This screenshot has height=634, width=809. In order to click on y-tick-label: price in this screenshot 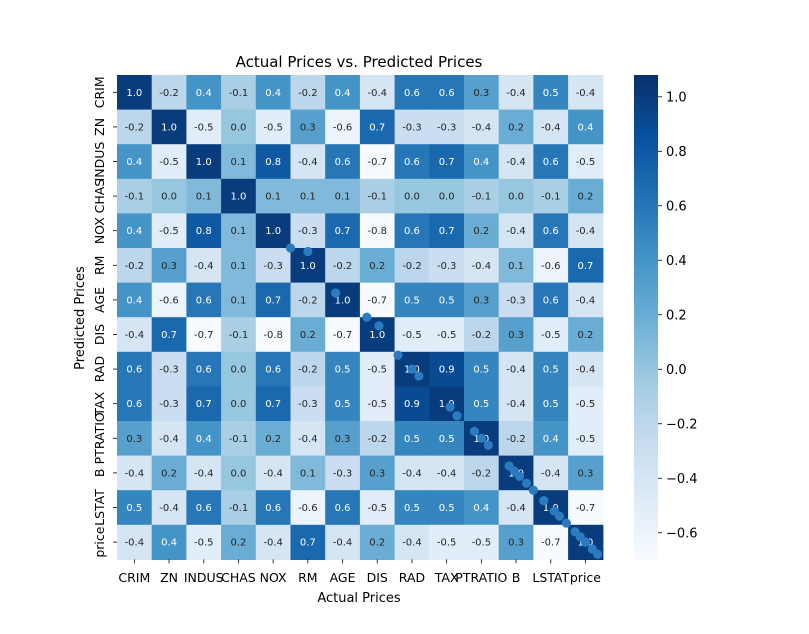, I will do `click(99, 541)`.